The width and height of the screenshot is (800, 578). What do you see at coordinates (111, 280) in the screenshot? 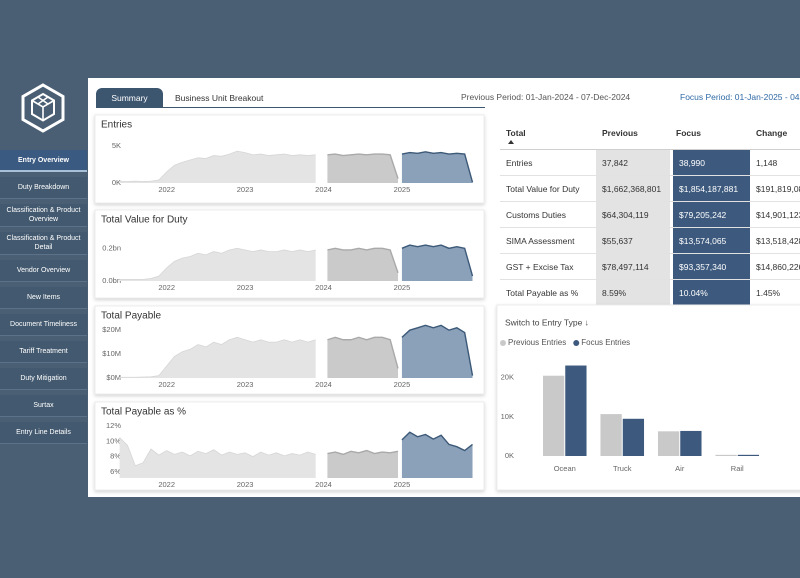
I see `y-tick-label: 0.0bn` at bounding box center [111, 280].